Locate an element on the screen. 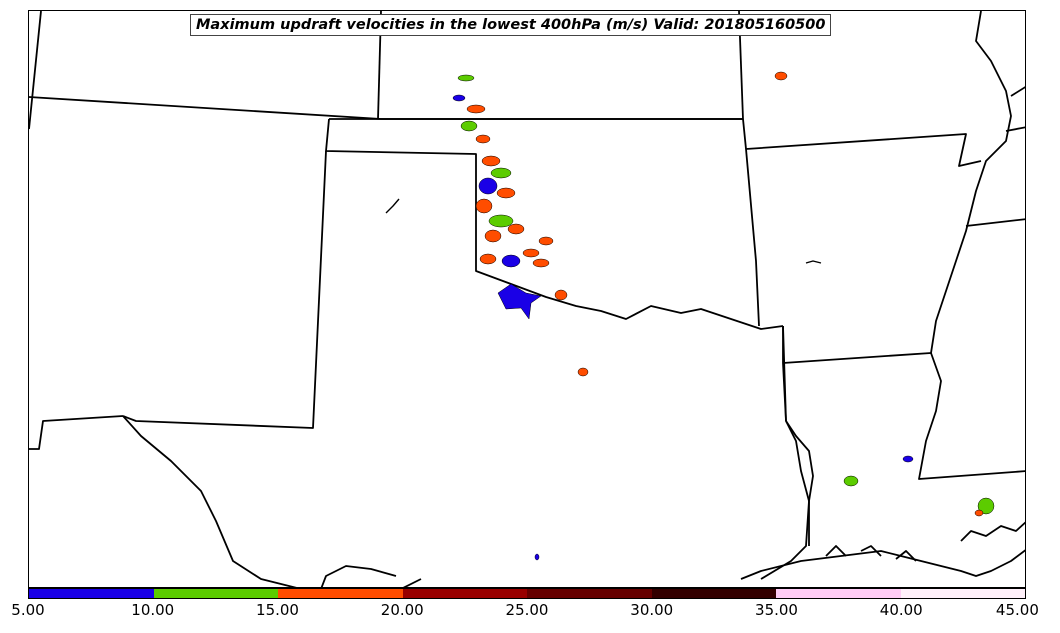 The width and height of the screenshot is (1060, 633). border-mo-ar is located at coordinates (857, 358).